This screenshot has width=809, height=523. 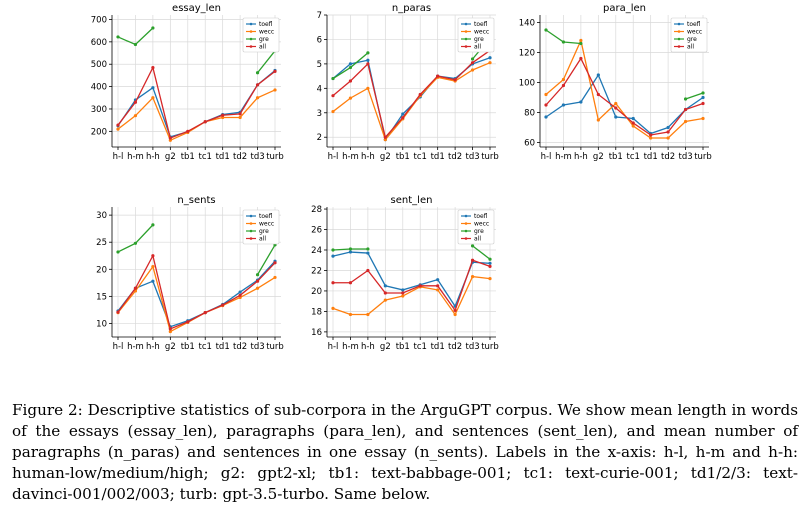 What do you see at coordinates (319, 114) in the screenshot?
I see `y-tick-label: 3` at bounding box center [319, 114].